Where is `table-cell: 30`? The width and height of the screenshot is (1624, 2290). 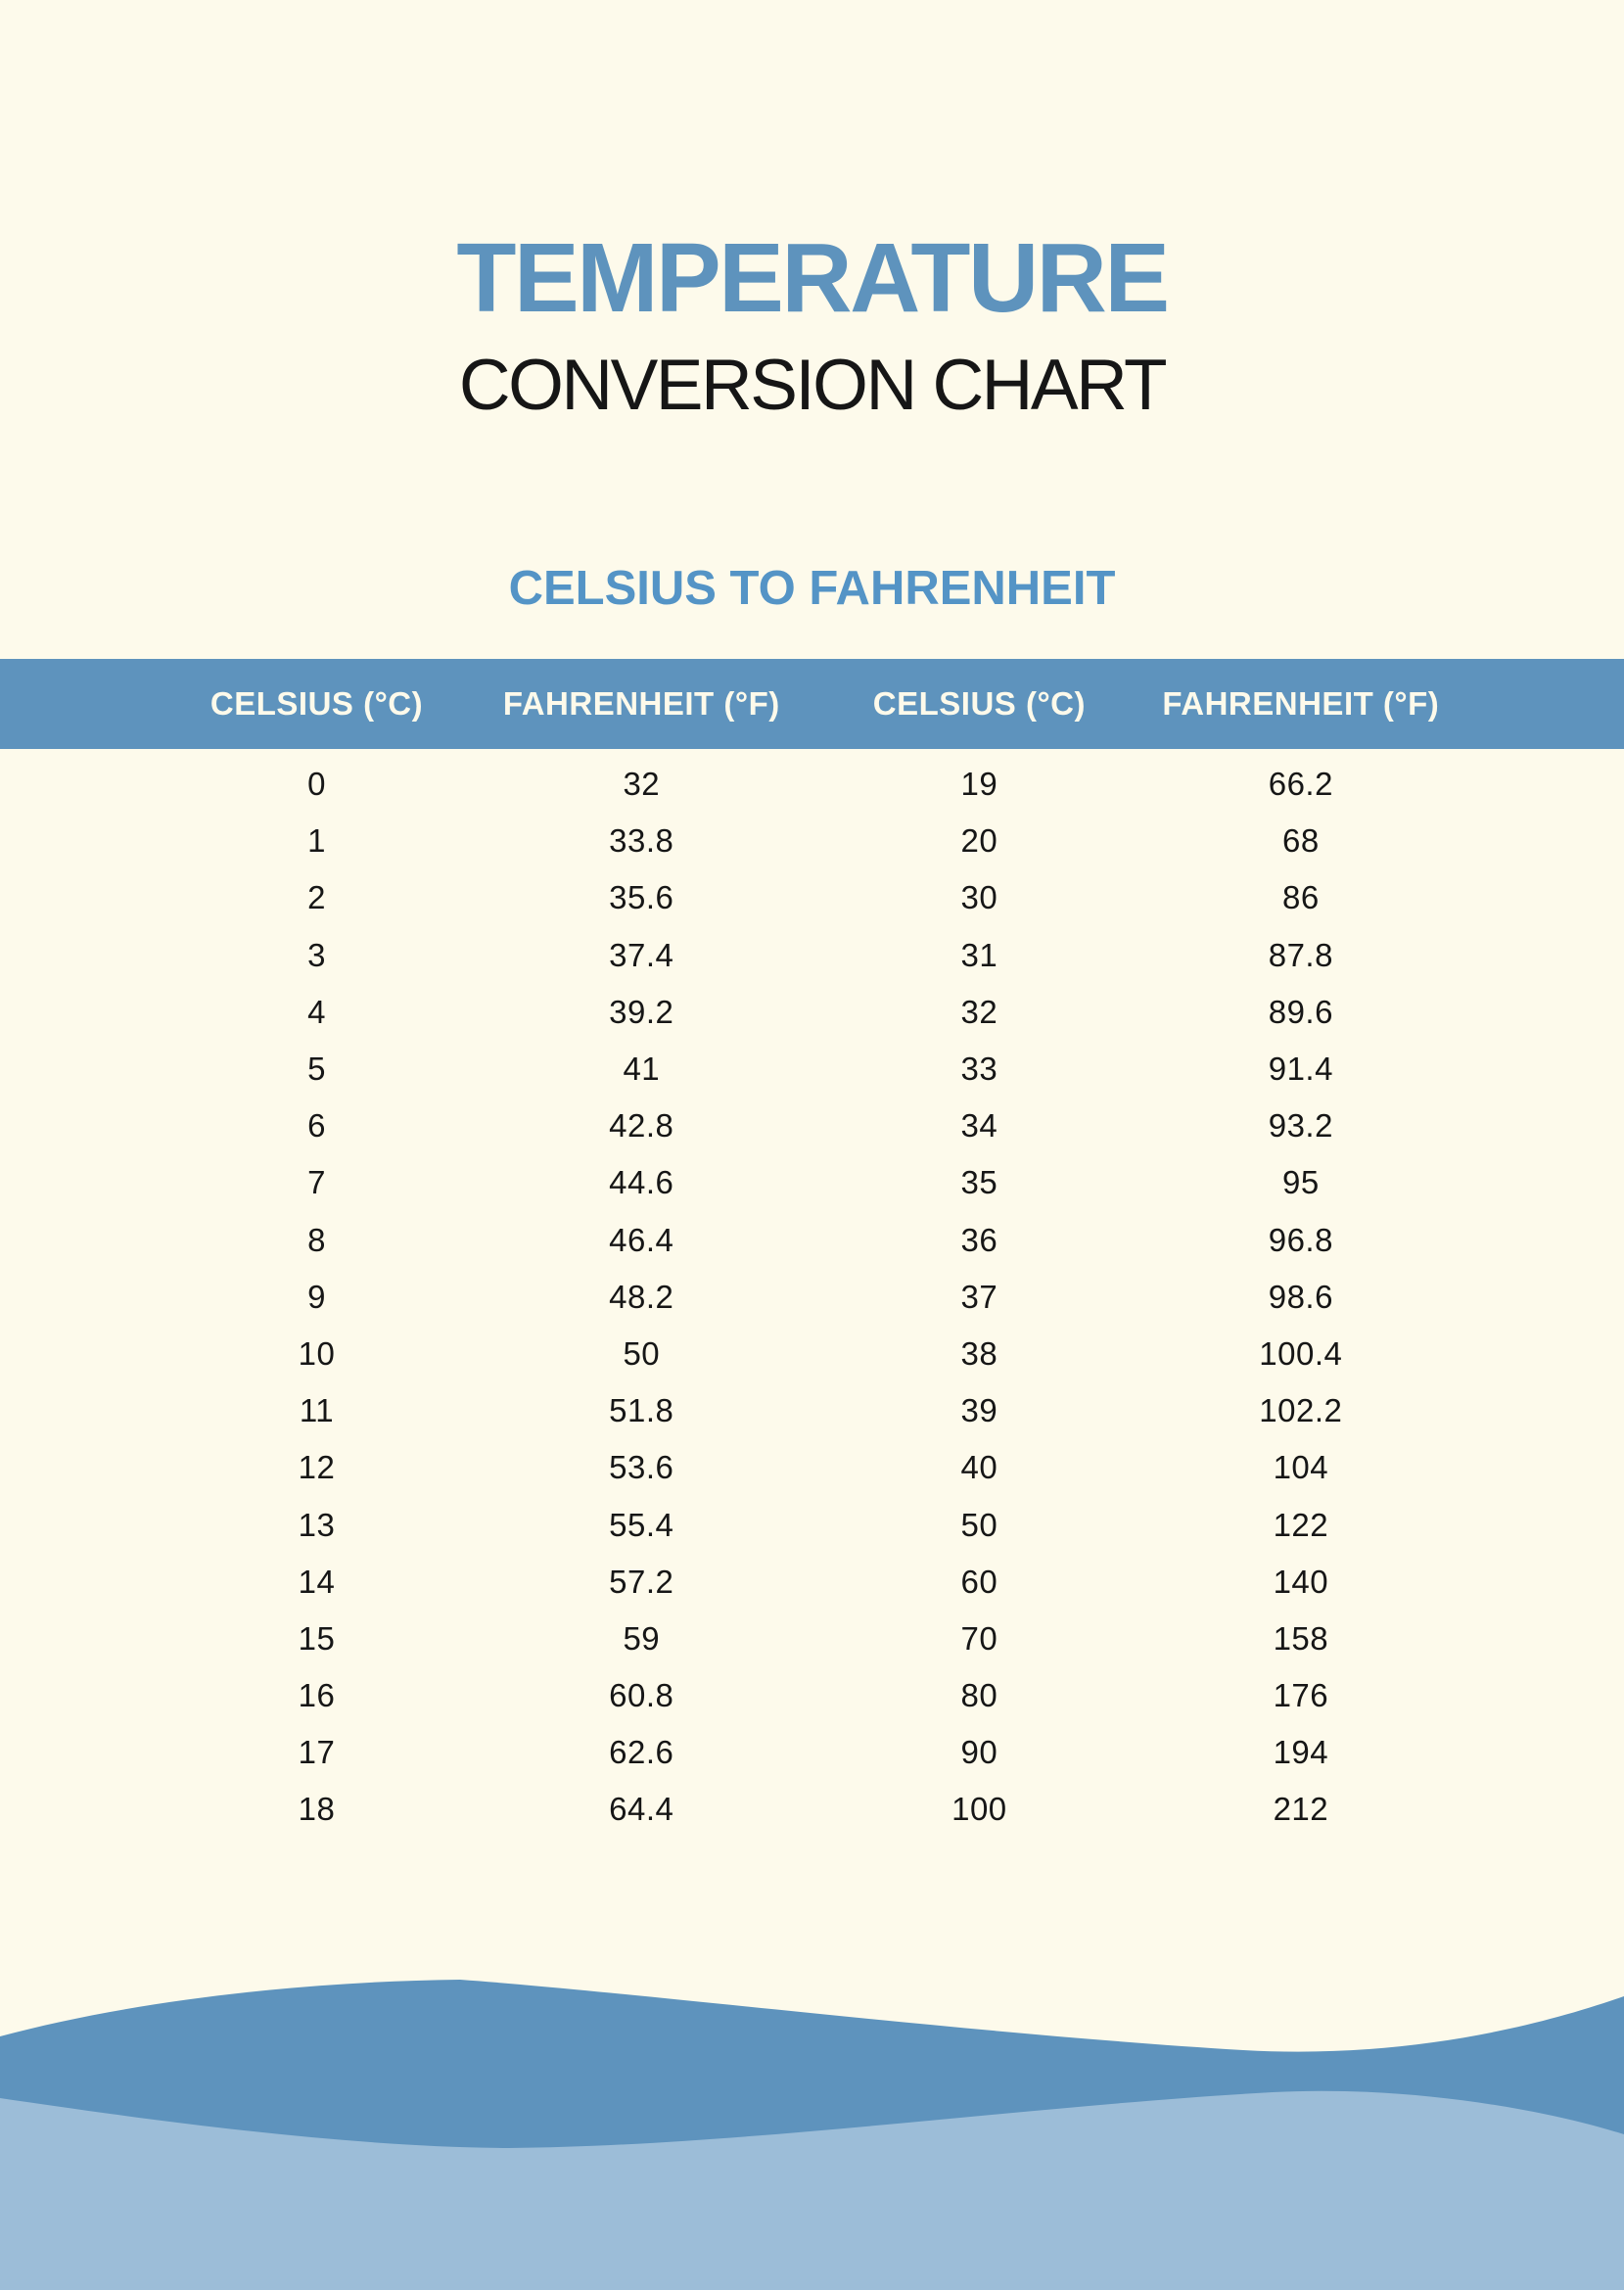
table-cell: 30 is located at coordinates (979, 897).